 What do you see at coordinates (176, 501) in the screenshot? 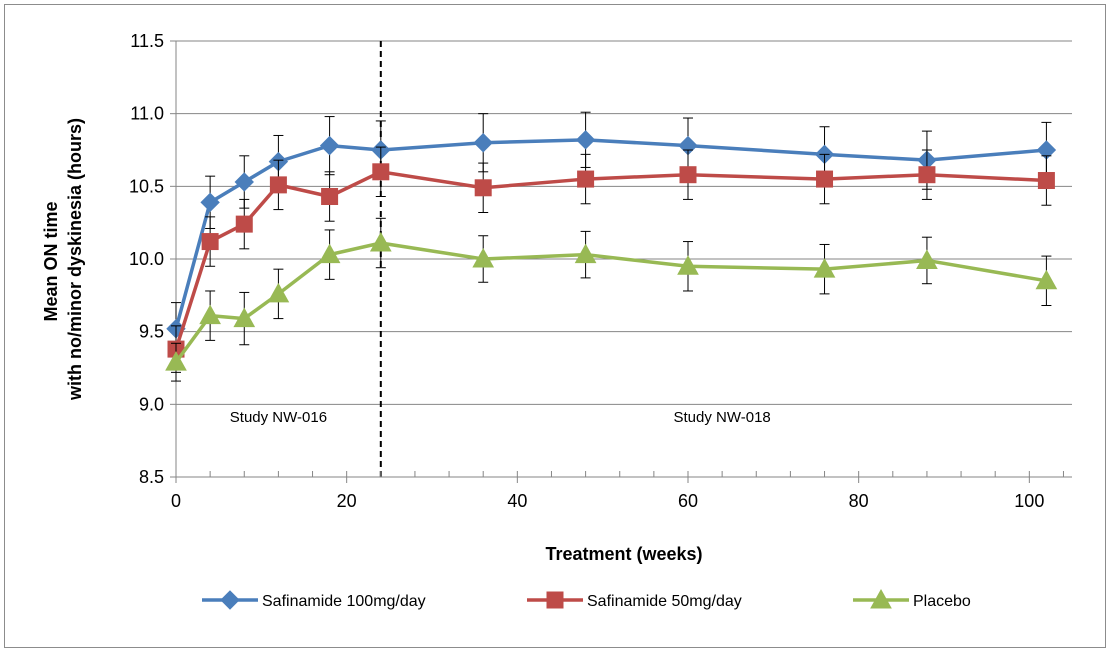
I see `x-tick-label: 0` at bounding box center [176, 501].